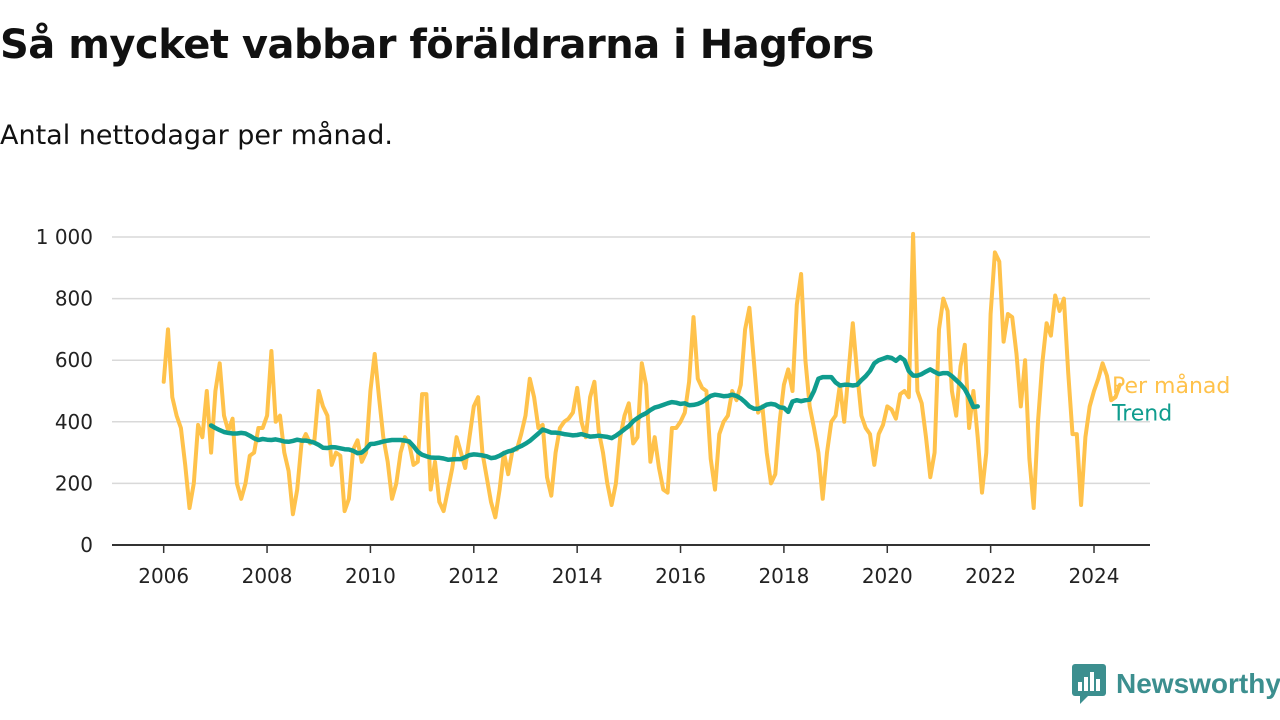 Image resolution: width=1280 pixels, height=720 pixels. Describe the element at coordinates (370, 576) in the screenshot. I see `x-tick-label: 2010` at that location.